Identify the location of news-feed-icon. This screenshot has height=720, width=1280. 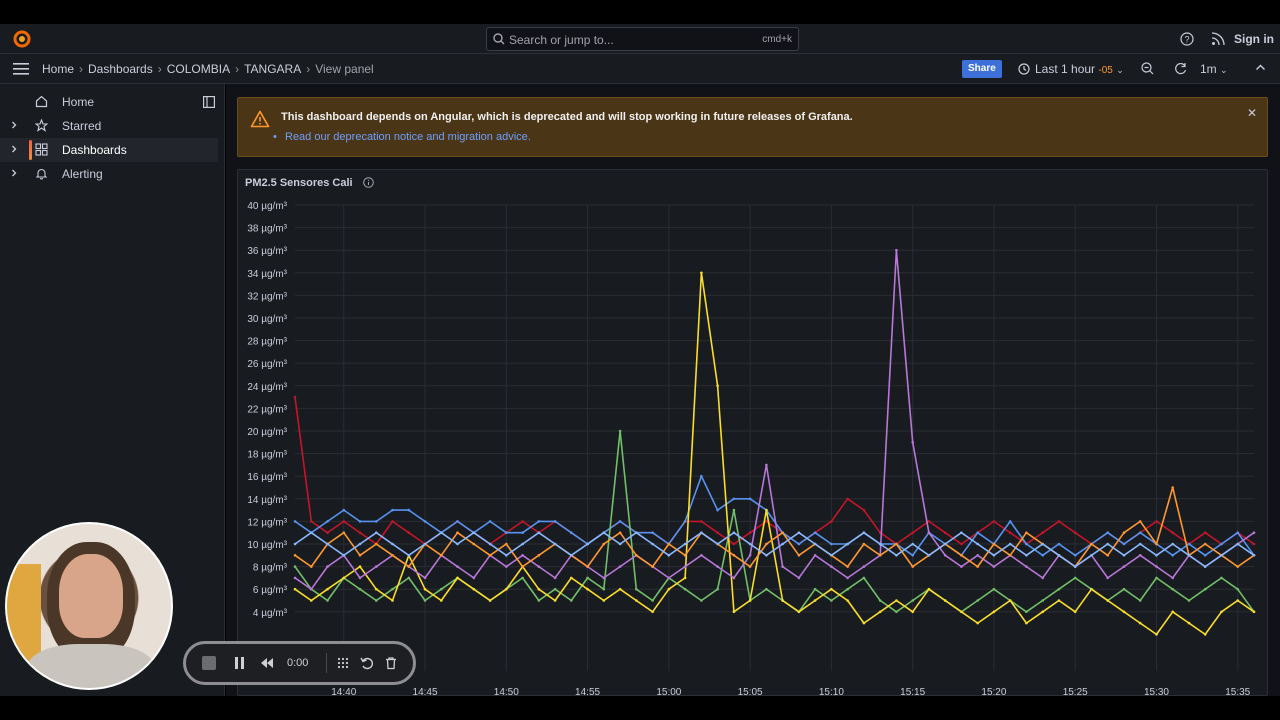
(1218, 39).